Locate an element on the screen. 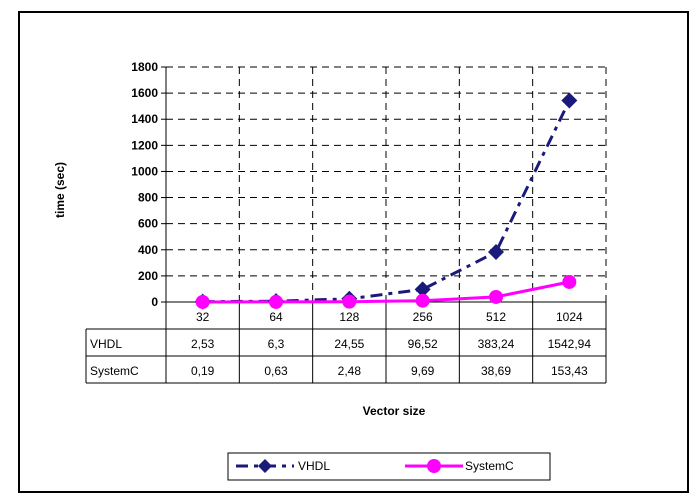  y-tick-label: 0 is located at coordinates (154, 302).